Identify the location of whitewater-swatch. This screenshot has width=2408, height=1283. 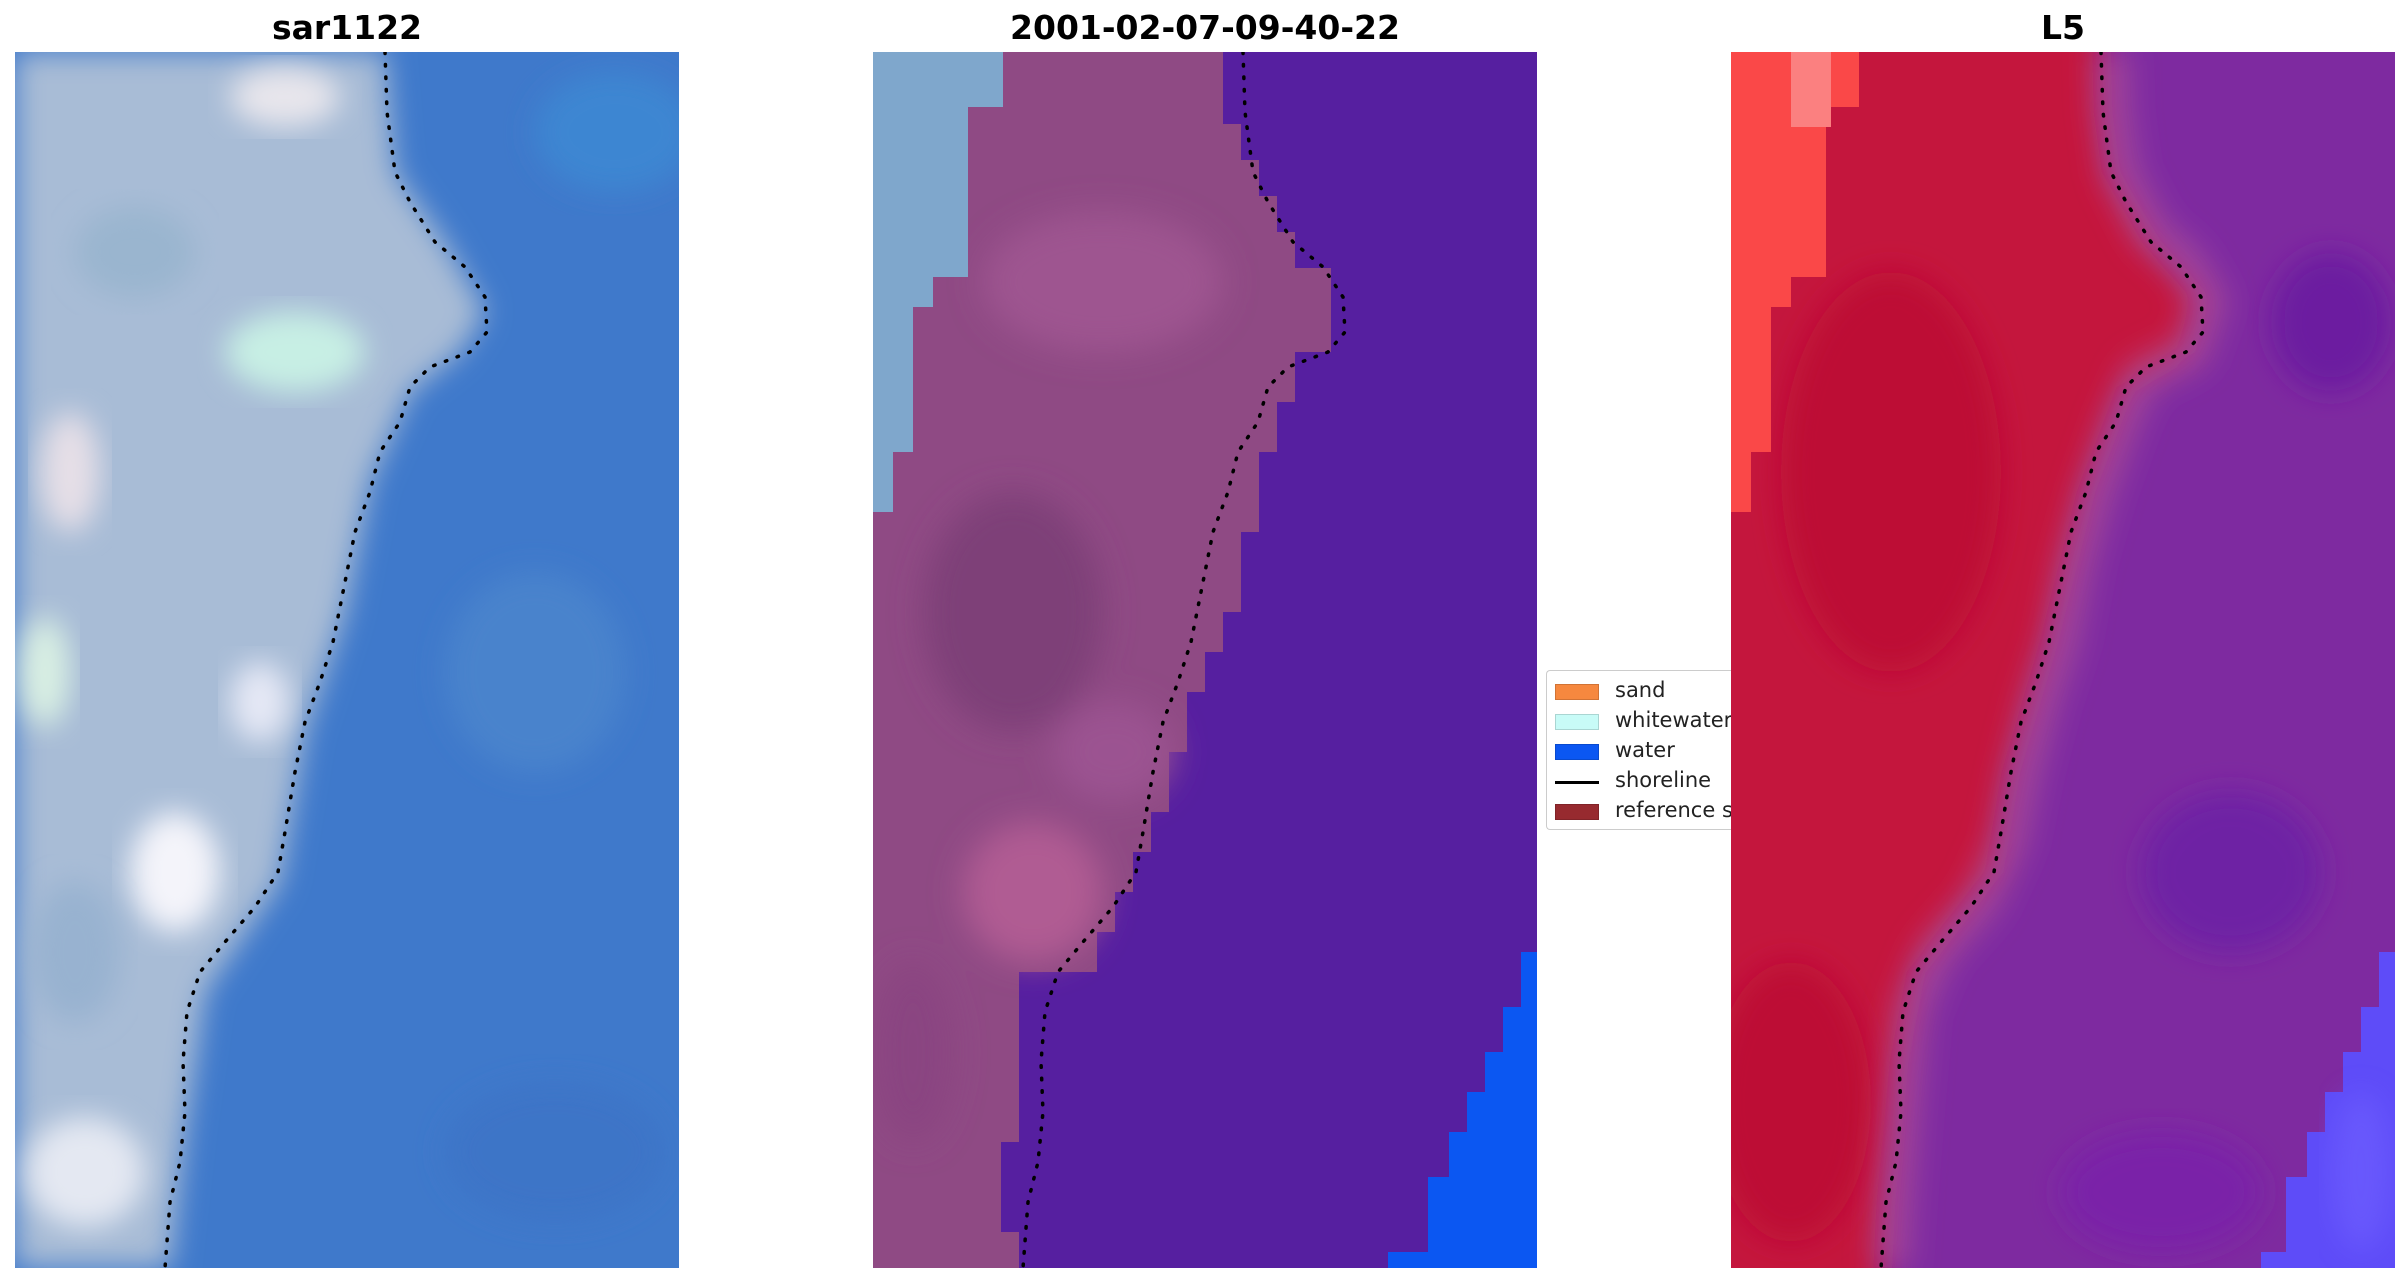
(1577, 722).